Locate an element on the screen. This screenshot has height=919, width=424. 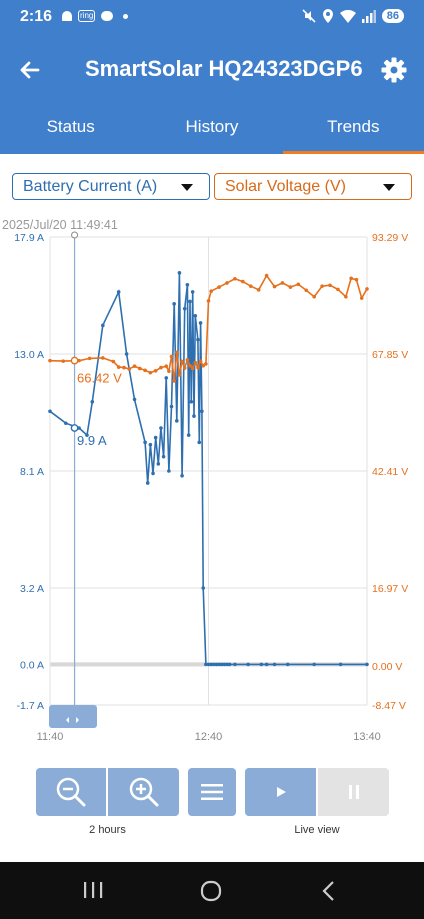
arrow-left-icon is located at coordinates (30, 70).